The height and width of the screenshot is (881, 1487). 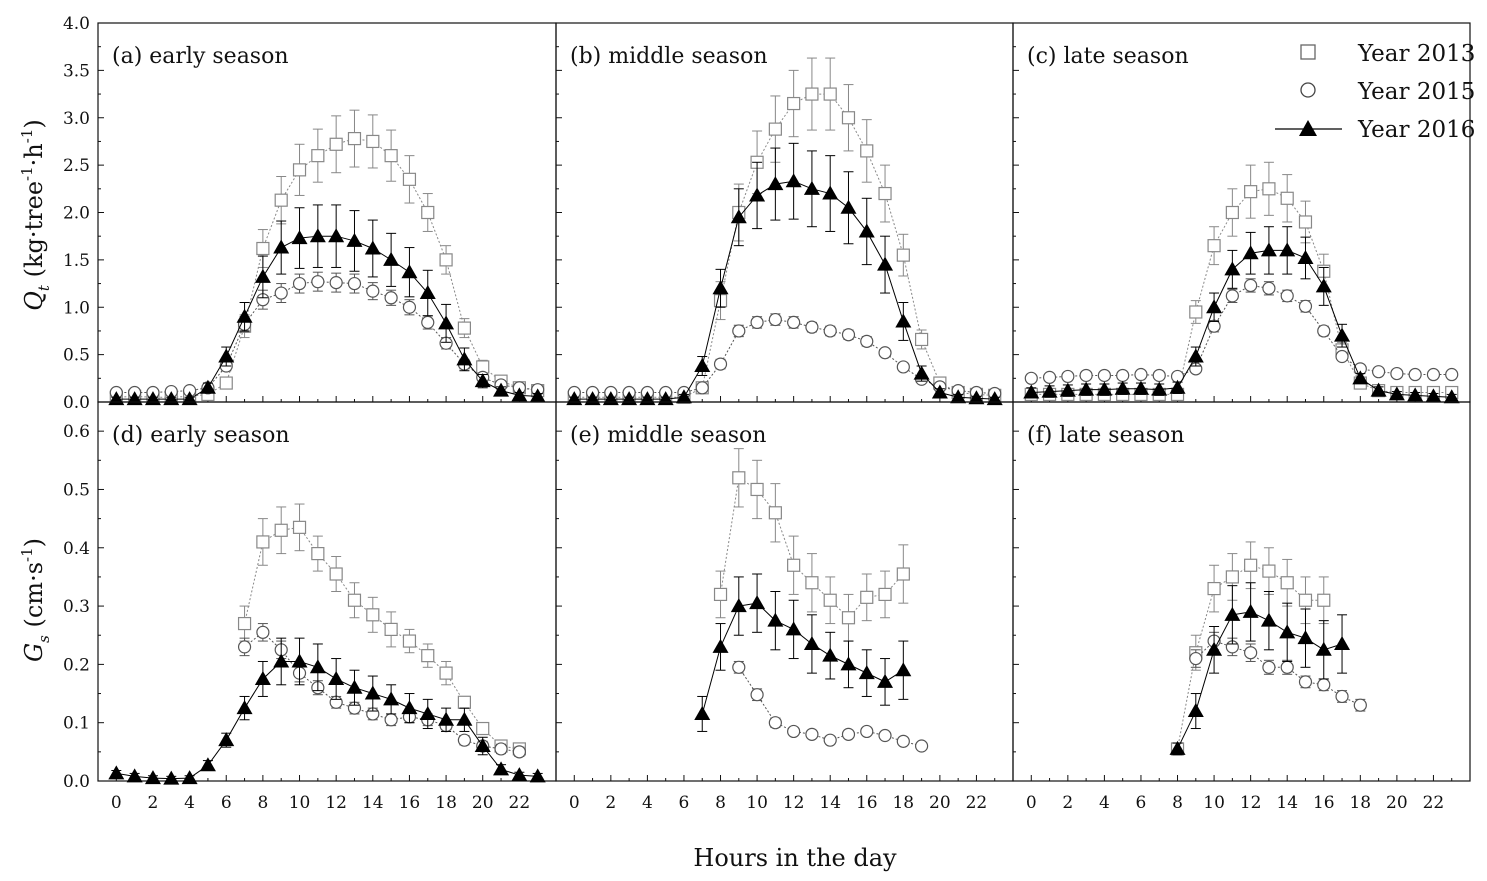 I want to click on series-year-2015, so click(x=830, y=706).